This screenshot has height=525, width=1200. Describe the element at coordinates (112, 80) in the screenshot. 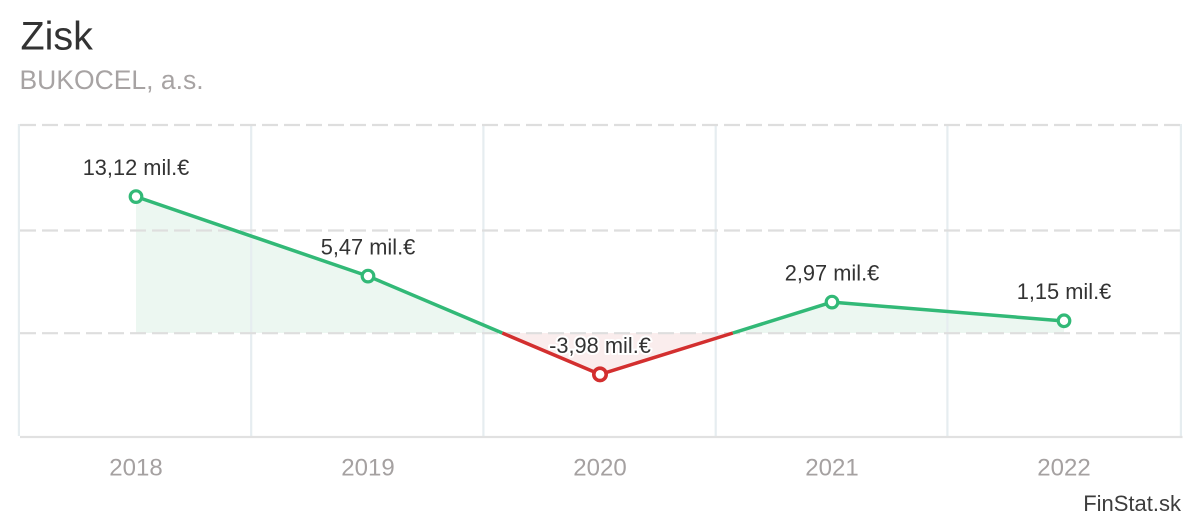

I see `svg-text: BUKOCEL, a.s.` at that location.